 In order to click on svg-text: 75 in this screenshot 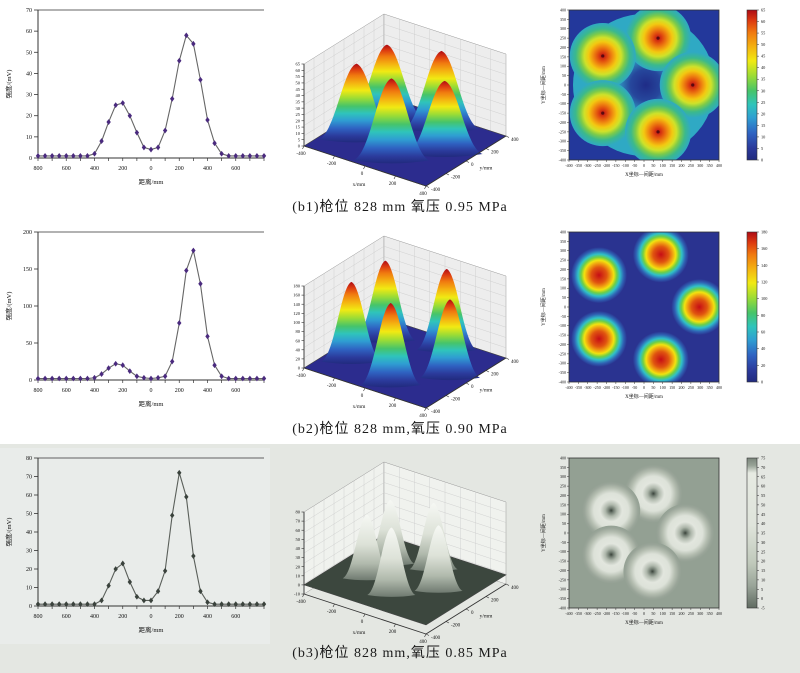, I will do `click(763, 458)`.